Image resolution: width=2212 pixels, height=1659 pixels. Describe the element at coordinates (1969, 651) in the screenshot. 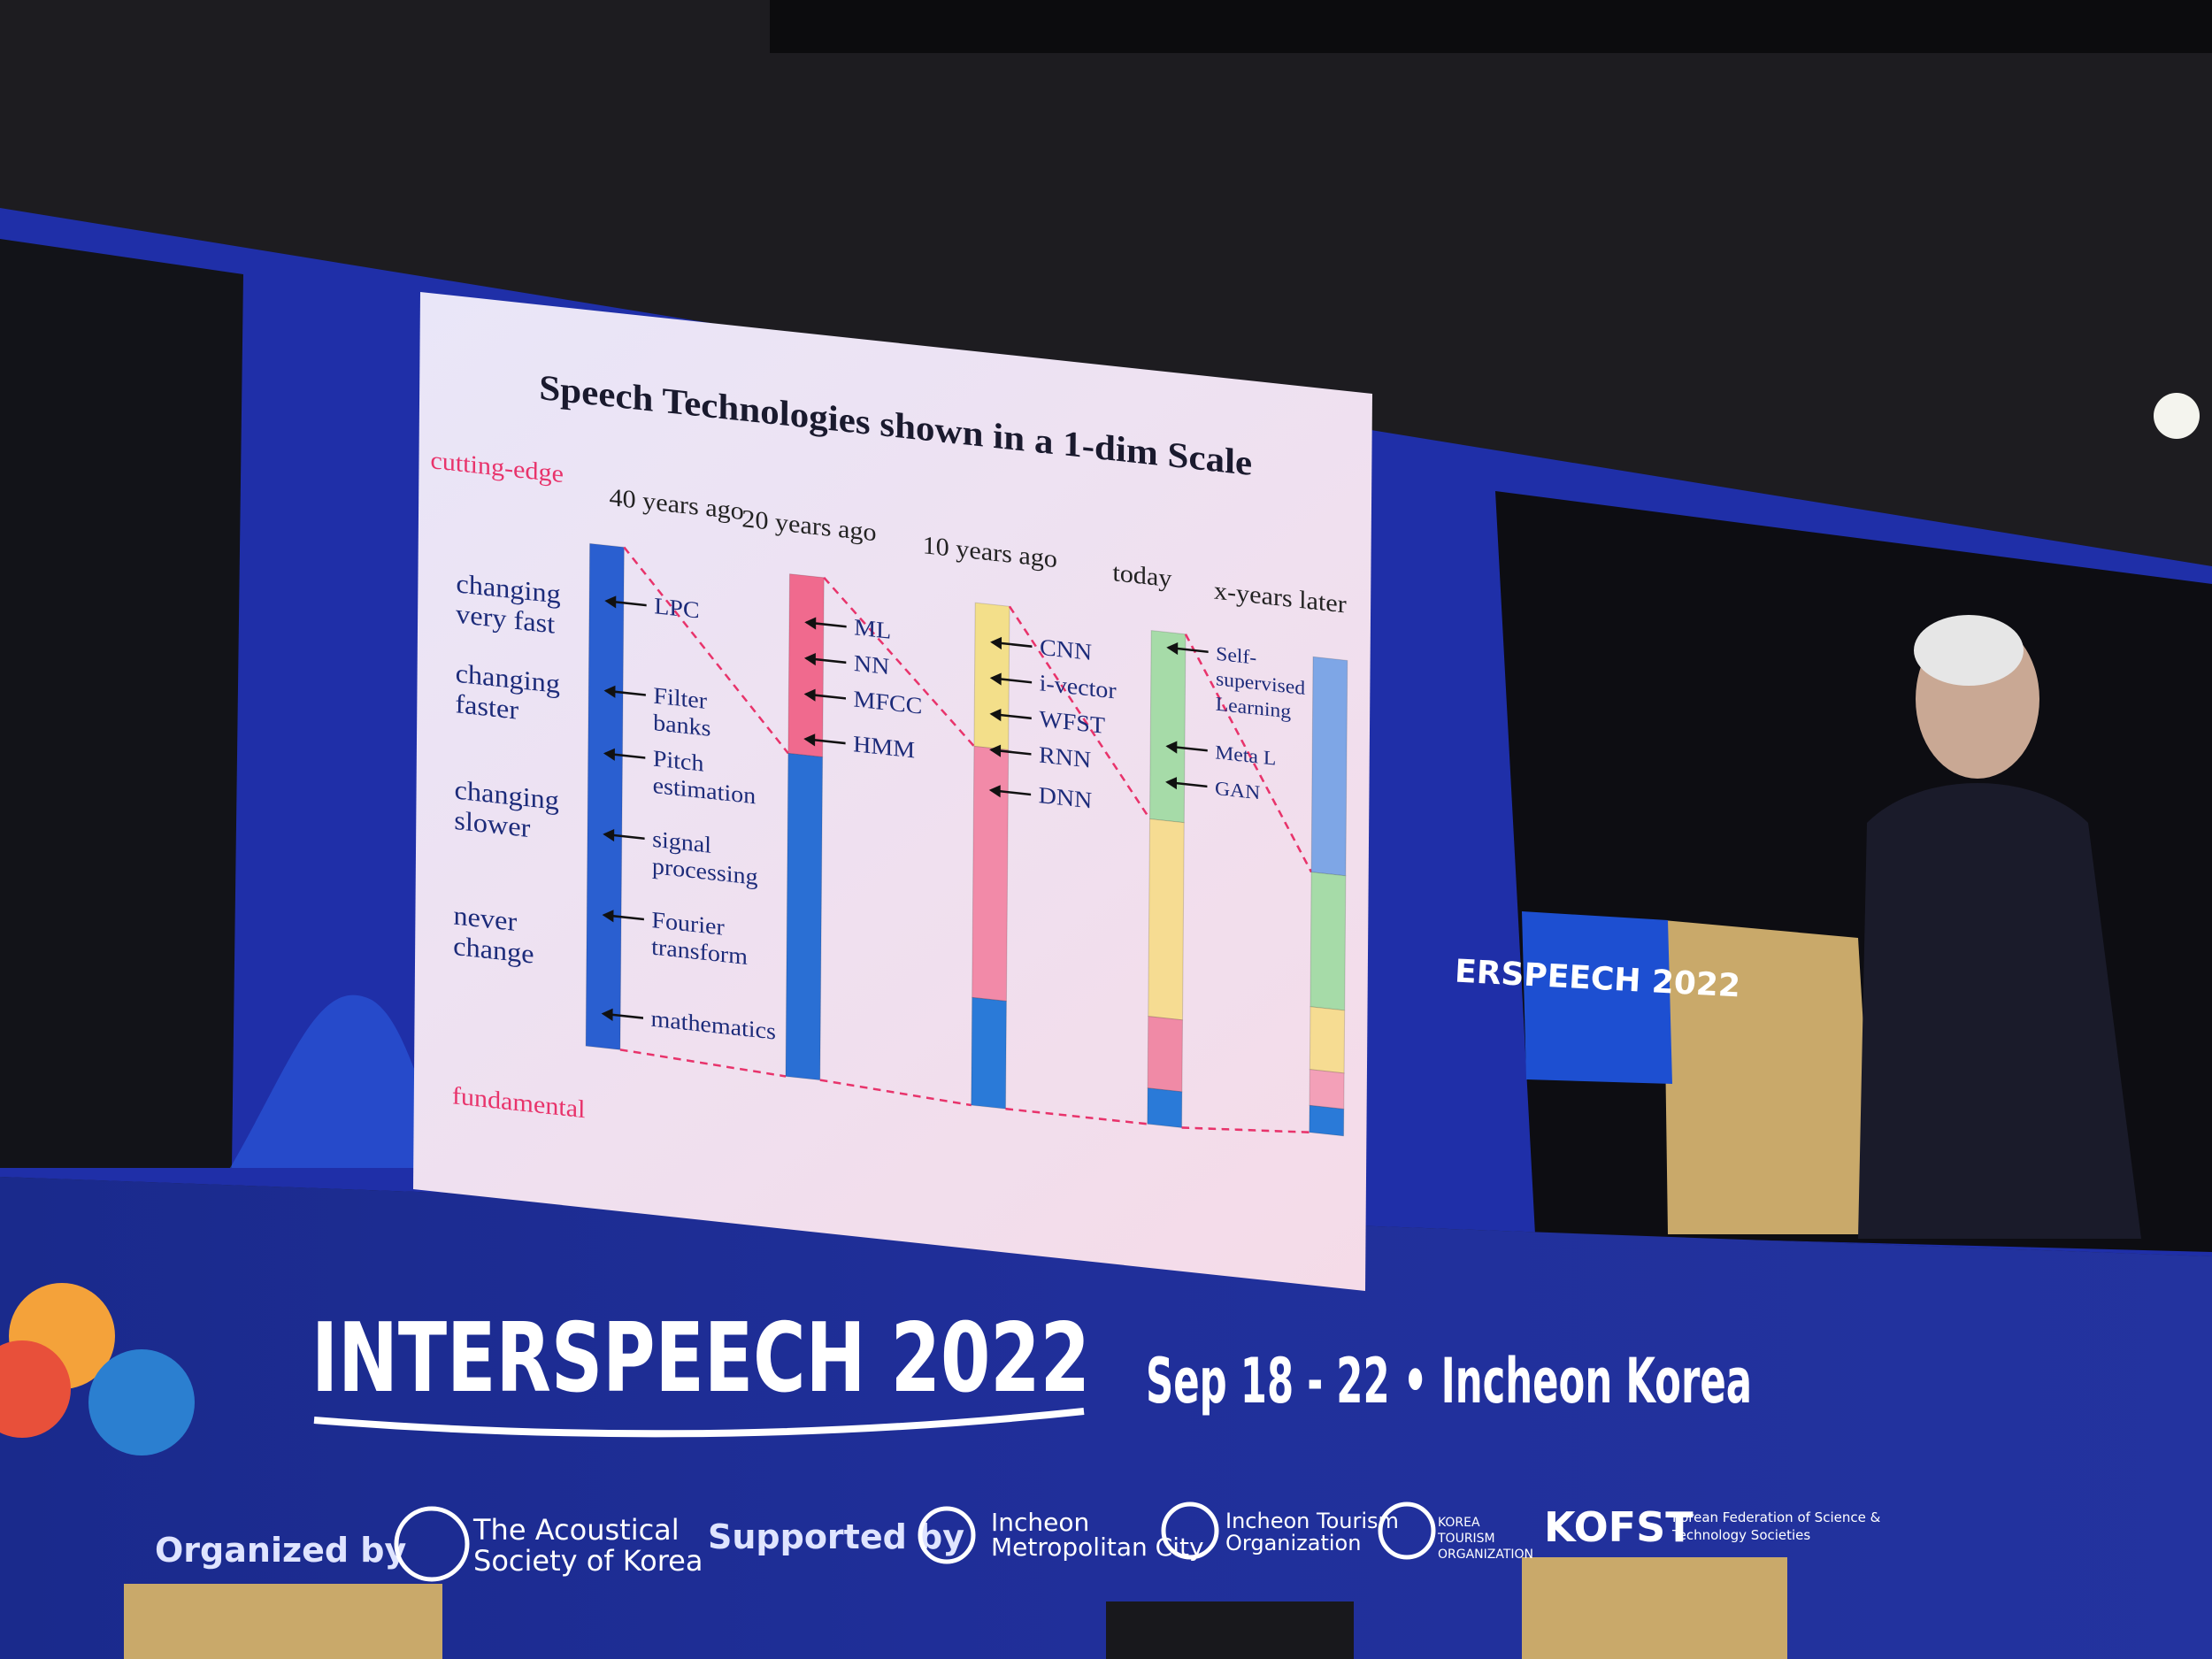

I see `speaker-hair` at that location.